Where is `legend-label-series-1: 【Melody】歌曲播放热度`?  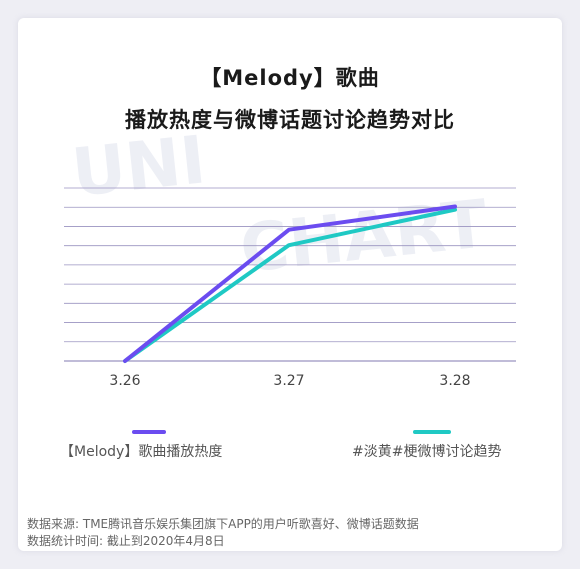 legend-label-series-1: 【Melody】歌曲播放热度 is located at coordinates (141, 452).